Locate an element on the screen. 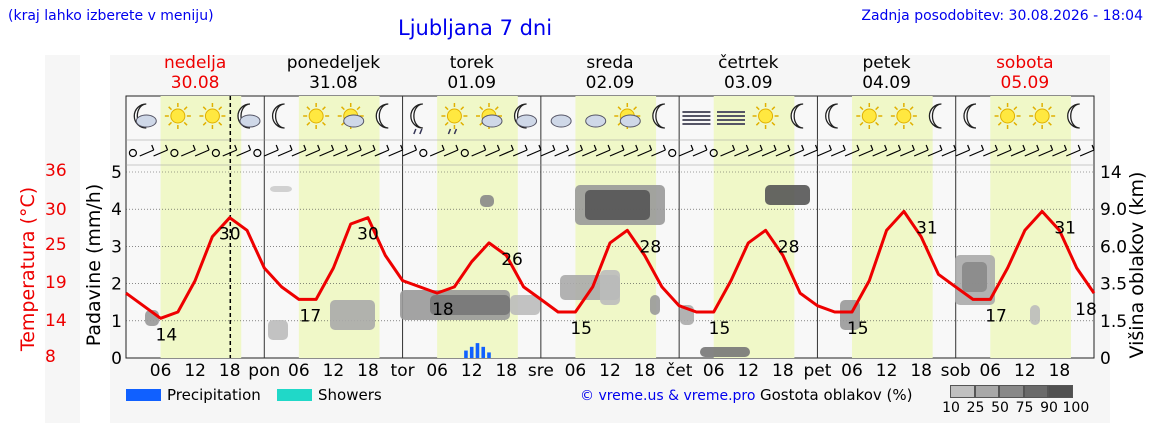 The image size is (1152, 443). temp-tick-label: 25 is located at coordinates (56, 245).